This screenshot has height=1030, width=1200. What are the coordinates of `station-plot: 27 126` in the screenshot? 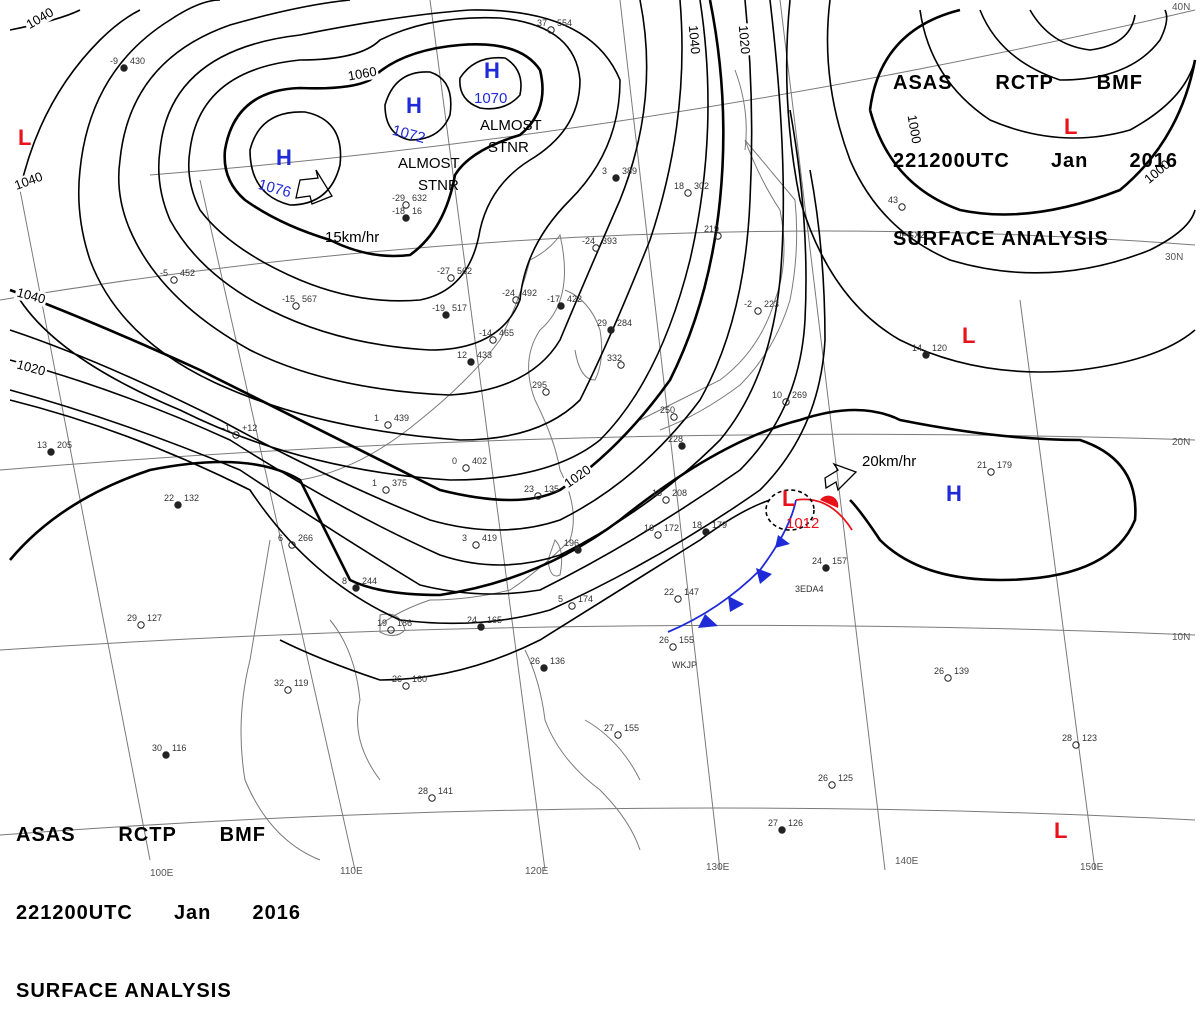 It's located at (785, 826).